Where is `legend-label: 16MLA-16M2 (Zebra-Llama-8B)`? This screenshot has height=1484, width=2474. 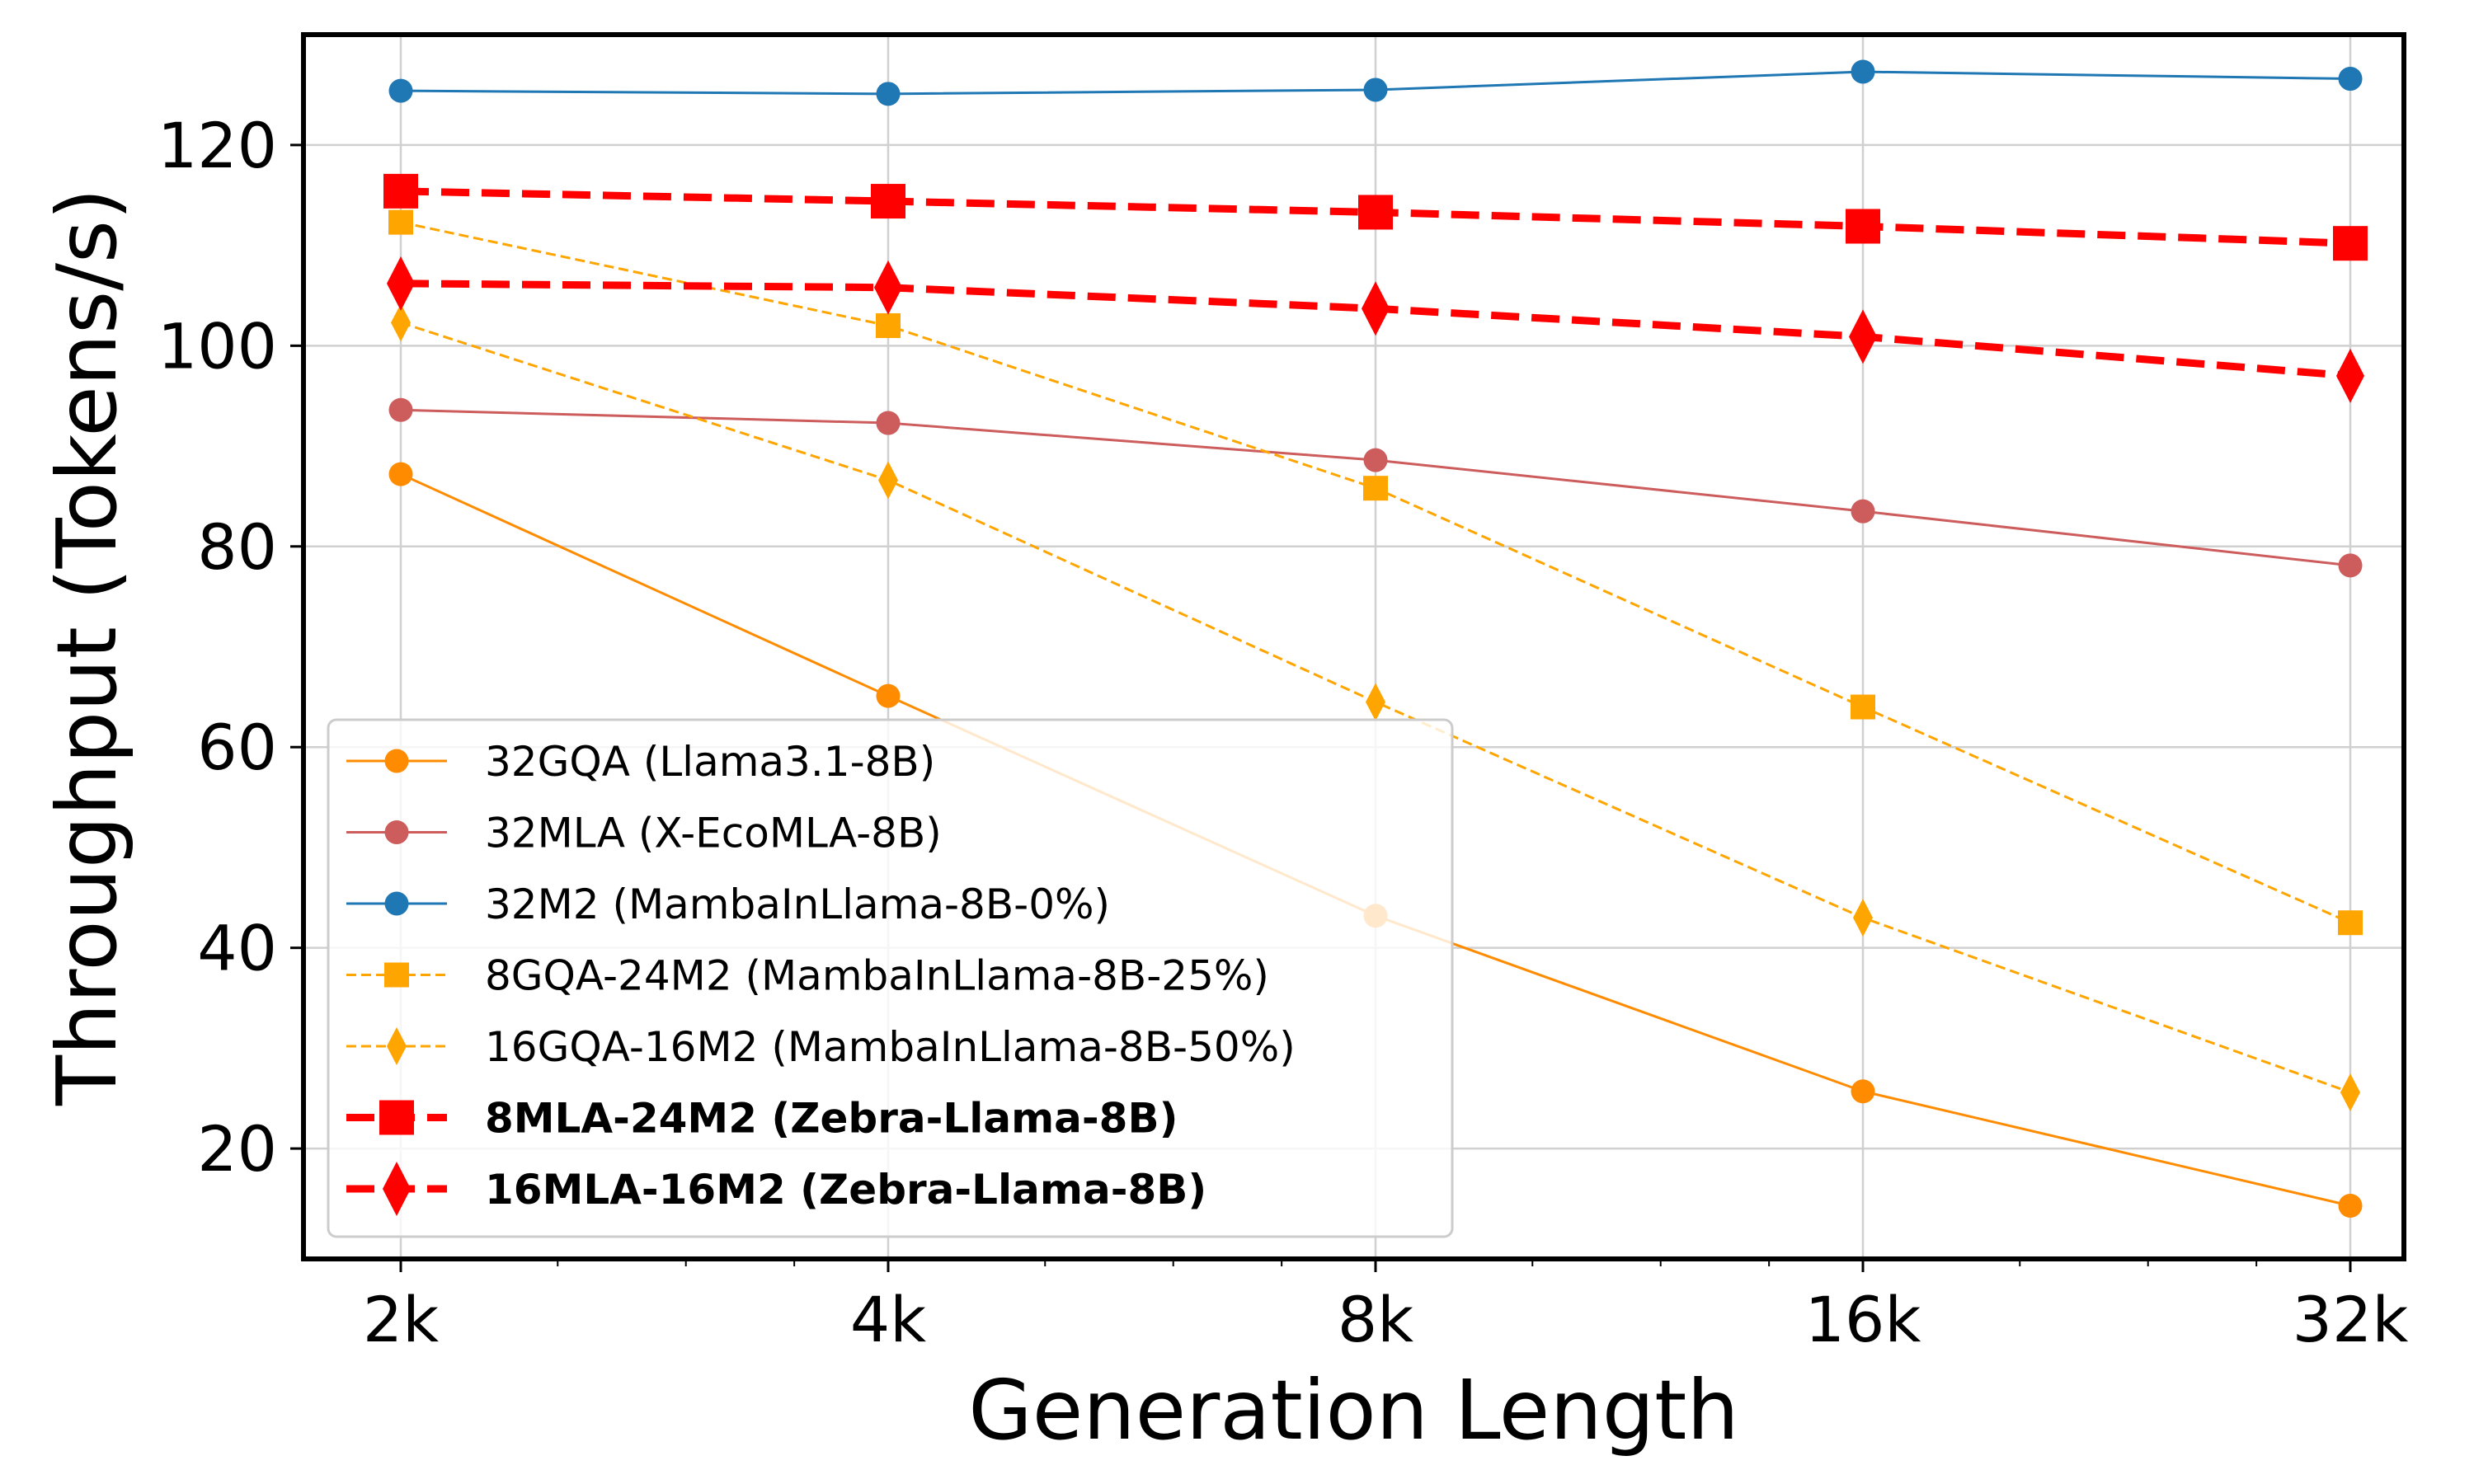 legend-label: 16MLA-16M2 (Zebra-Llama-8B) is located at coordinates (845, 1190).